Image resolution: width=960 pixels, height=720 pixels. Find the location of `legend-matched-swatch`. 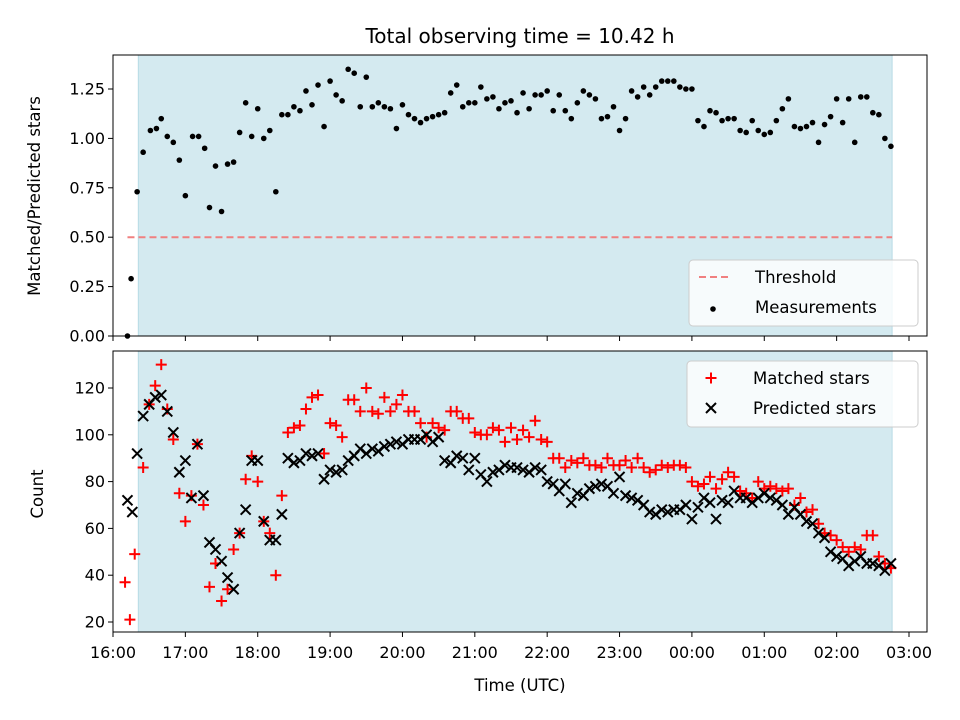

legend-matched-swatch is located at coordinates (711, 378).